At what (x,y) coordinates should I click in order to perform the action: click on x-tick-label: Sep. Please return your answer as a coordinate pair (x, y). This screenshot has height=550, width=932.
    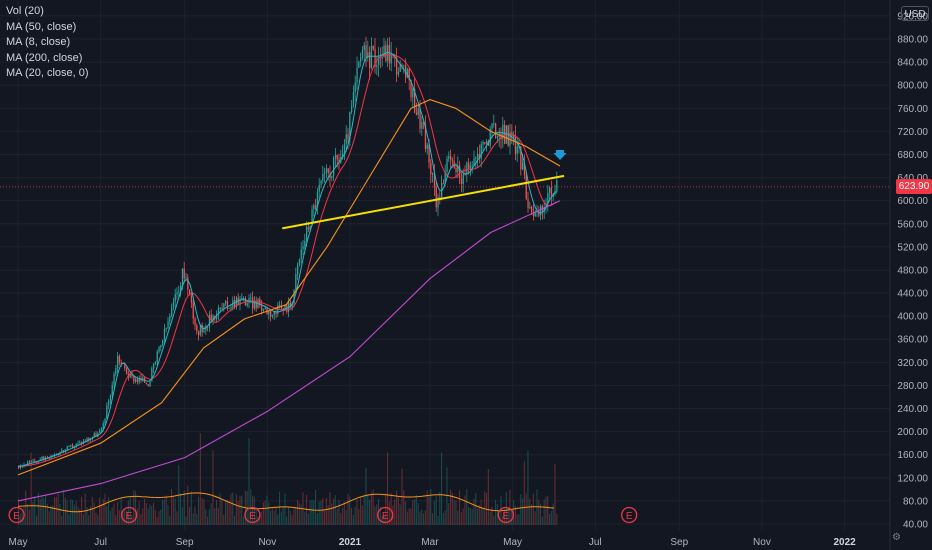
    Looking at the image, I should click on (185, 542).